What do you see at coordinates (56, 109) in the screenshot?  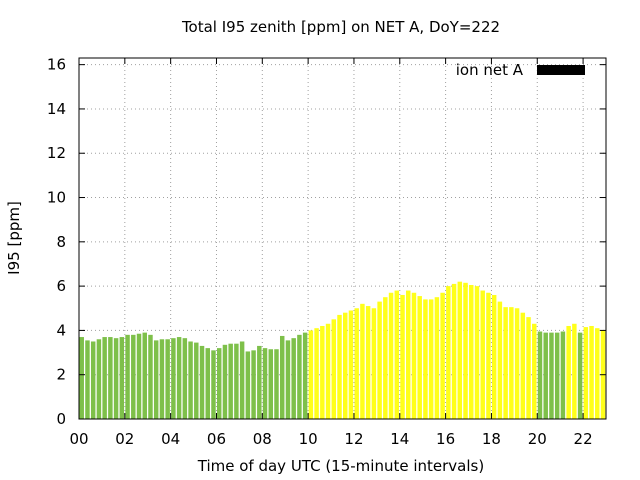 I see `y-tick-label: 14` at bounding box center [56, 109].